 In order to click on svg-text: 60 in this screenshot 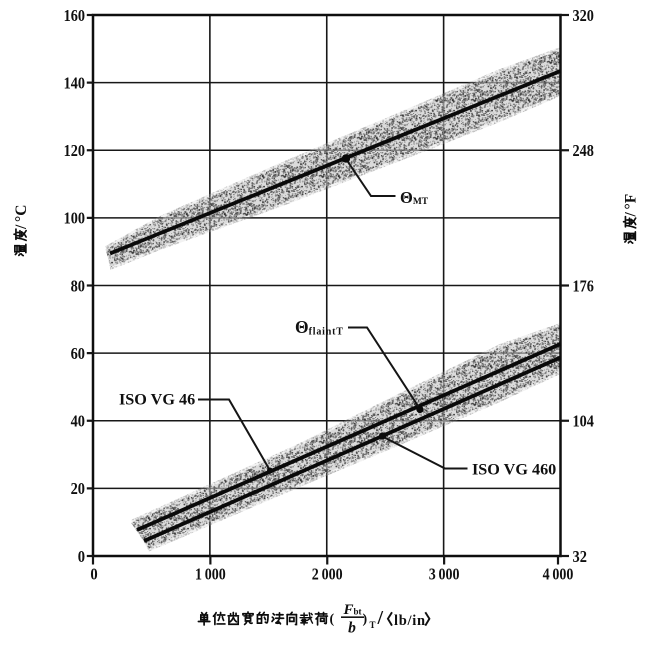, I will do `click(78, 353)`.